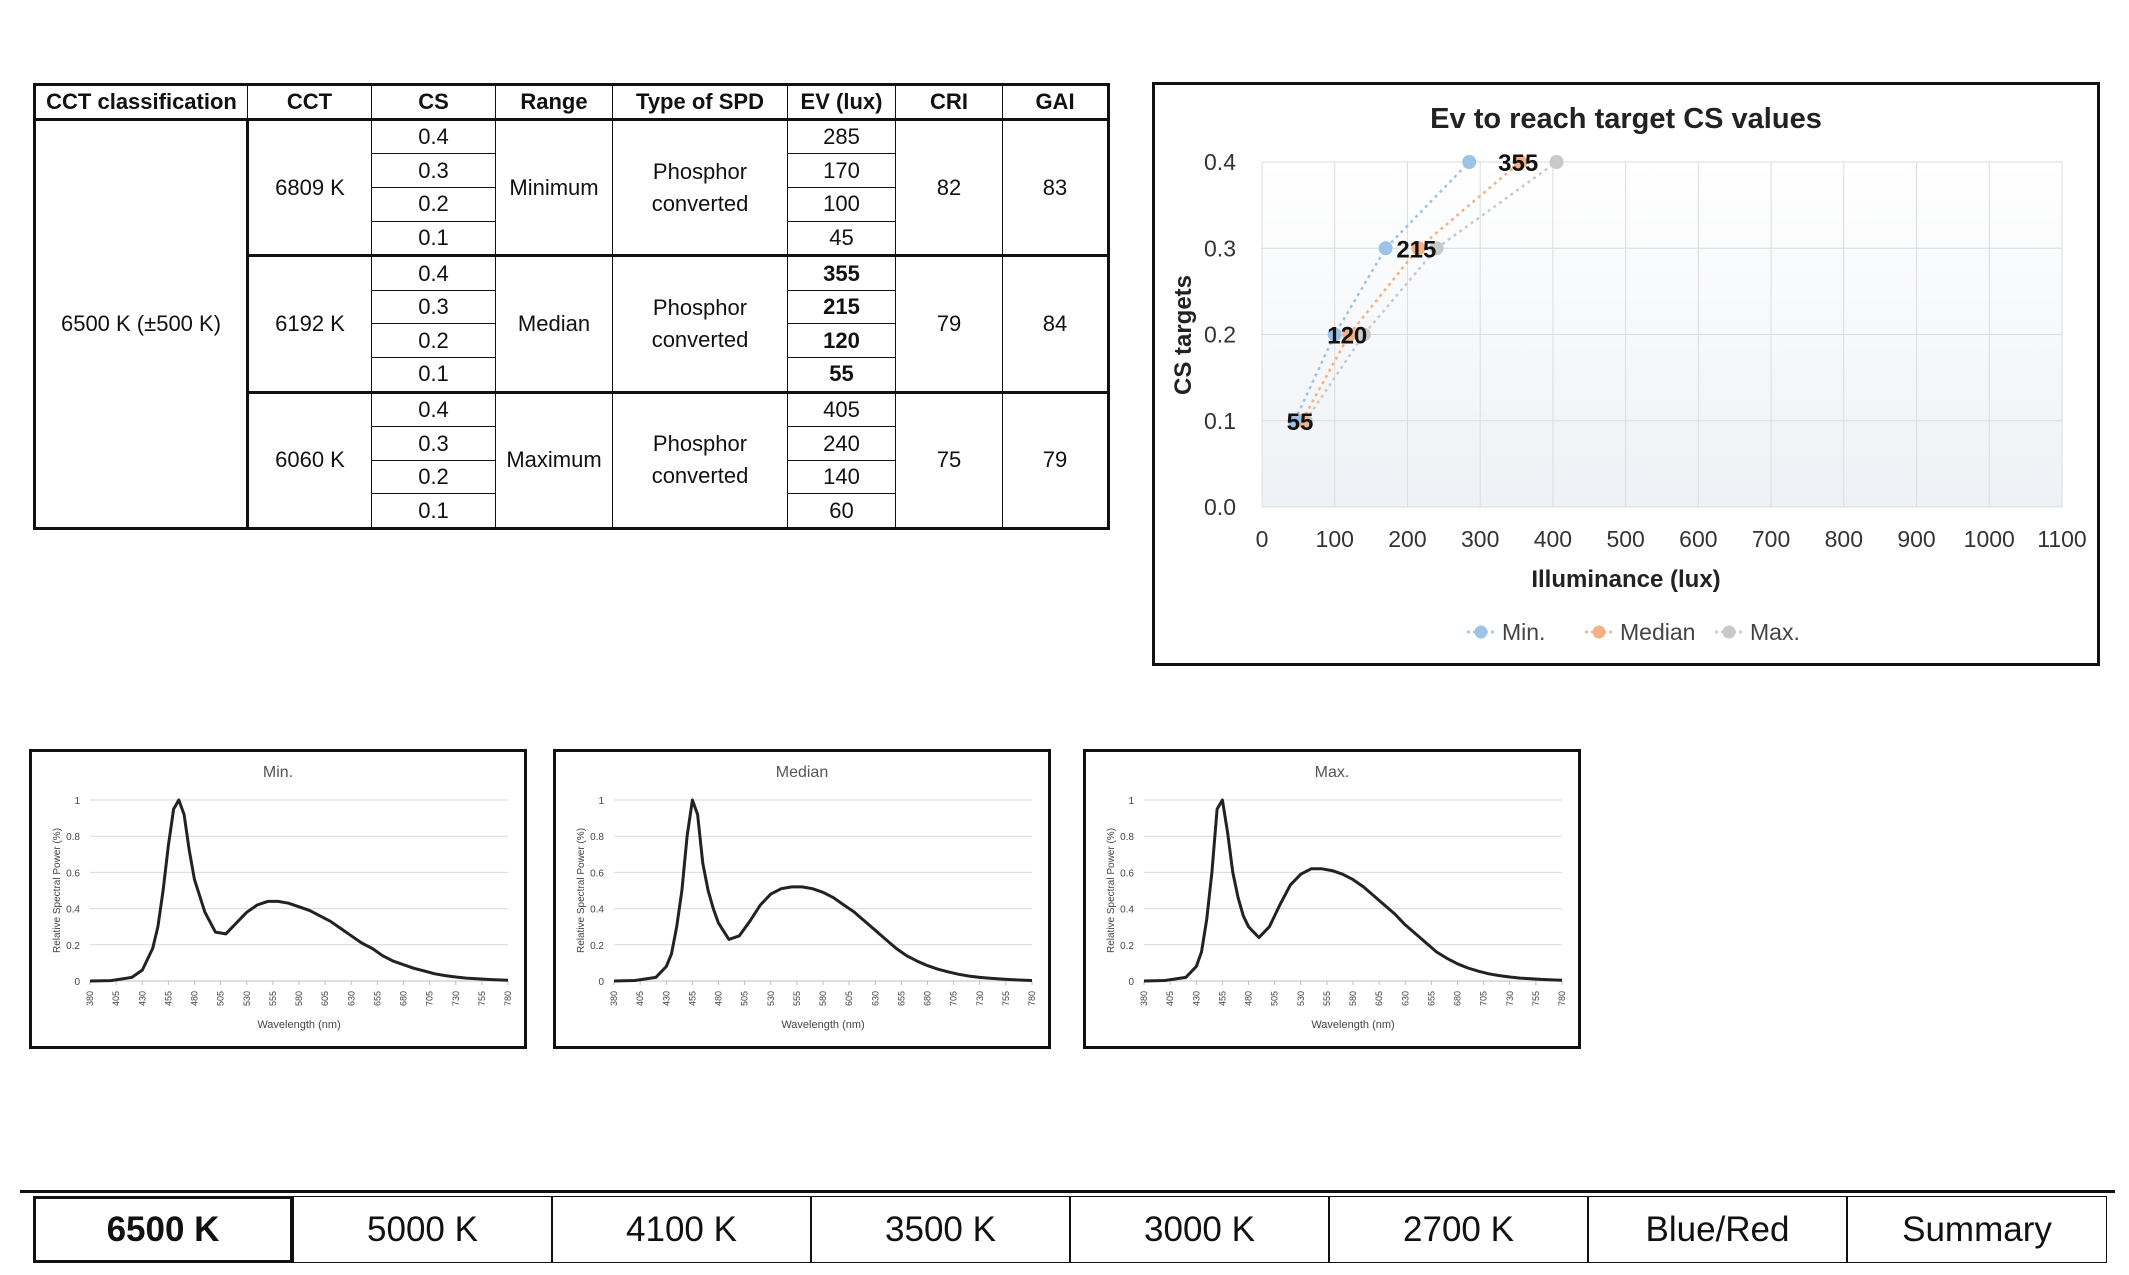 This screenshot has width=2129, height=1275. I want to click on x-tick-label: 500, so click(1625, 539).